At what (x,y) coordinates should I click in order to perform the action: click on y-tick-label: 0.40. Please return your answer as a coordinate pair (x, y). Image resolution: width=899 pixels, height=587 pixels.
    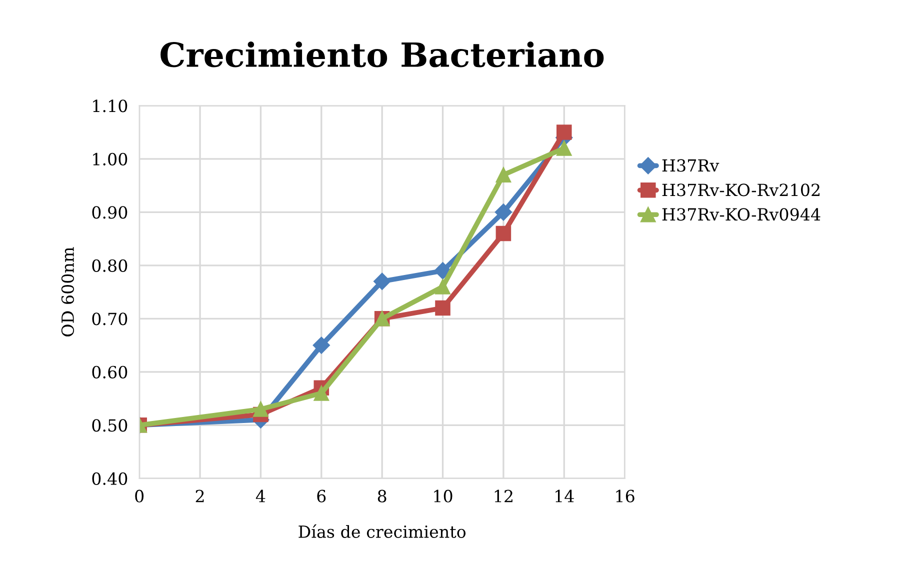
    Looking at the image, I should click on (110, 478).